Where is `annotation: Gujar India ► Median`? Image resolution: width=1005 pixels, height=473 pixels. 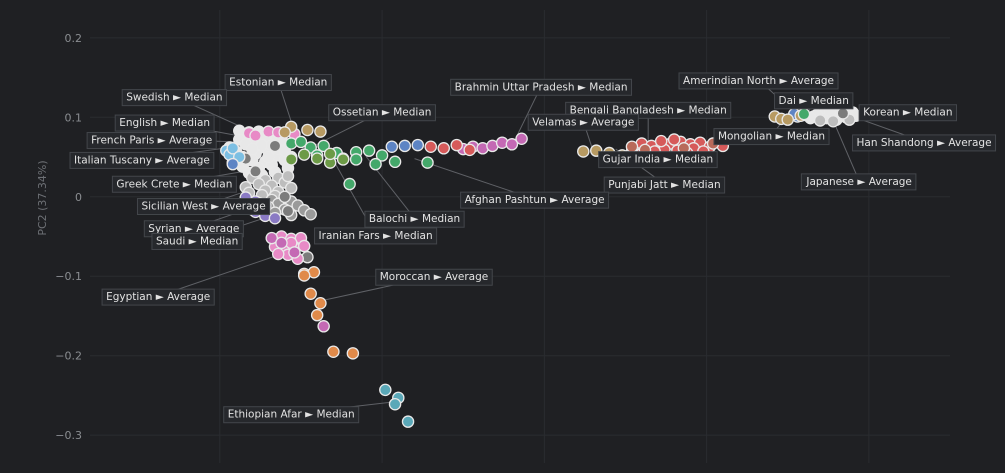
annotation: Gujar India ► Median is located at coordinates (658, 160).